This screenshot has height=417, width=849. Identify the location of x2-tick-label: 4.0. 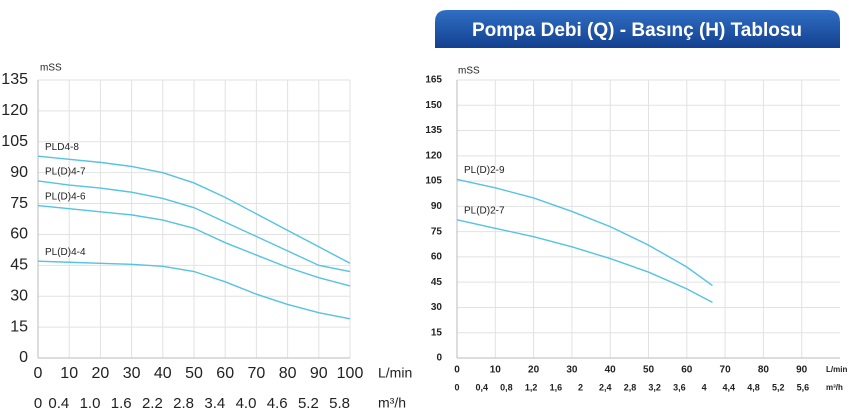
(246, 403).